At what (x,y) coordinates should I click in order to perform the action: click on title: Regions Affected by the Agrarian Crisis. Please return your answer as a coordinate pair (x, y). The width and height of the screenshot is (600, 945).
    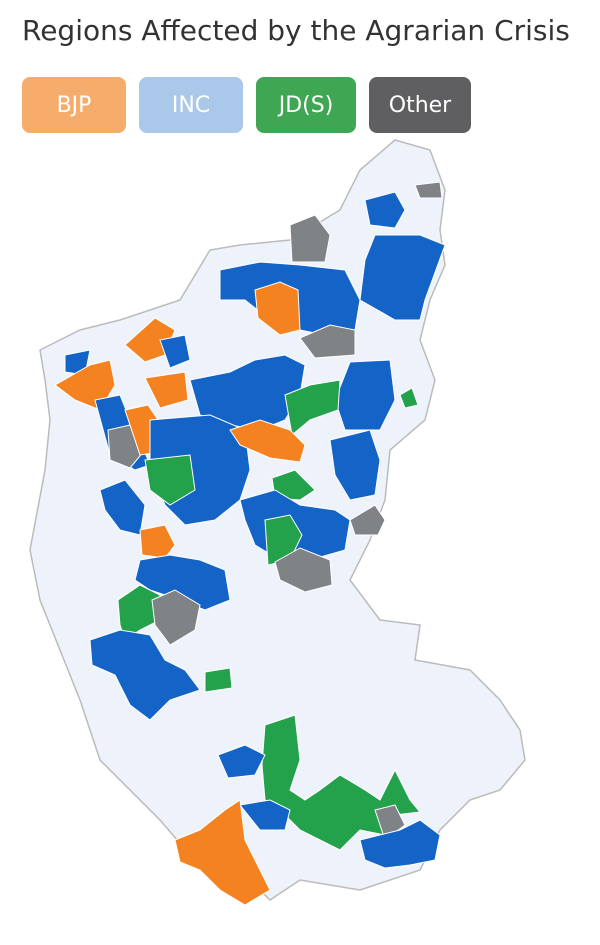
    Looking at the image, I should click on (296, 30).